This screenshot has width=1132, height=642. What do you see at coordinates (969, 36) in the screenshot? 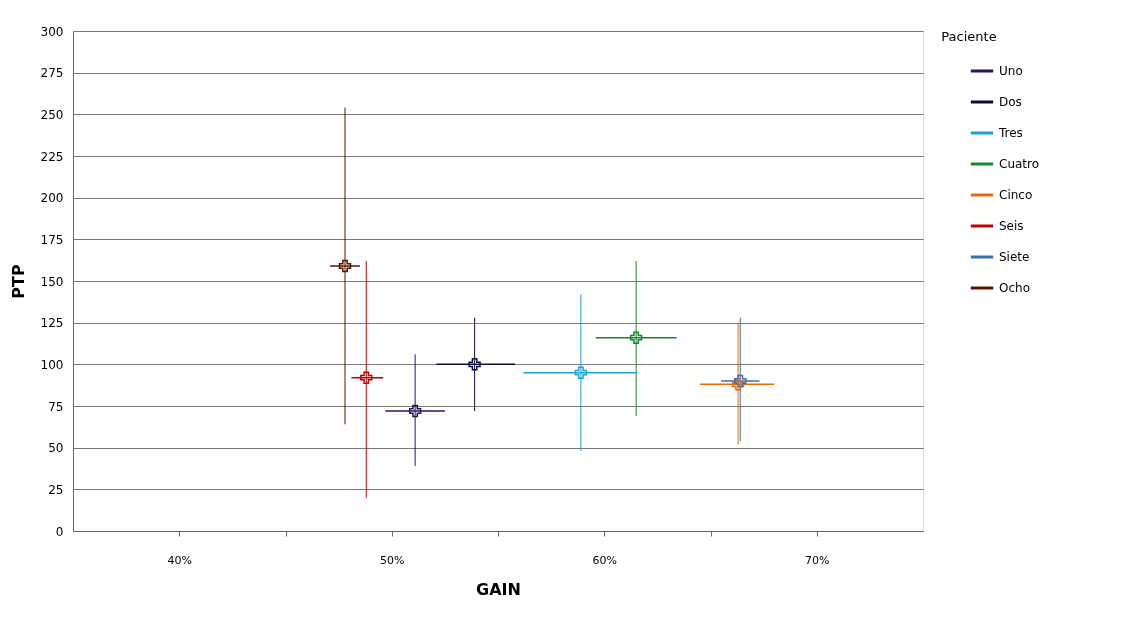
I see `legend-title: Paciente` at bounding box center [969, 36].